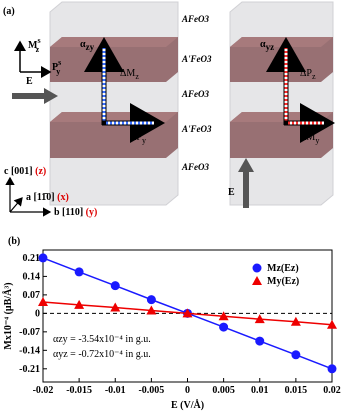 The width and height of the screenshot is (343, 416). What do you see at coordinates (283, 281) in the screenshot?
I see `legend-label: My(Ez)` at bounding box center [283, 281].